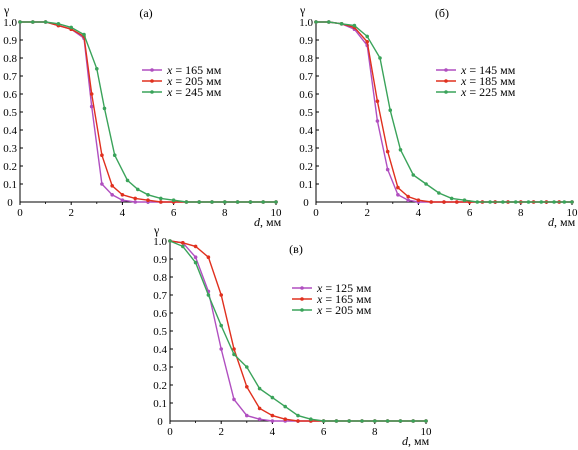  What do you see at coordinates (10, 113) in the screenshot?
I see `y-tick-label: 0.5` at bounding box center [10, 113].